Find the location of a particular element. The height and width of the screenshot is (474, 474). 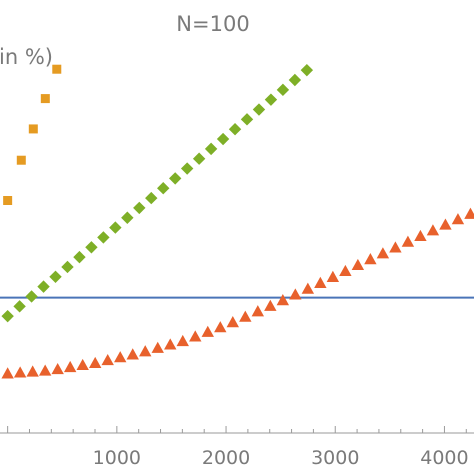

series-square is located at coordinates (32, 135).